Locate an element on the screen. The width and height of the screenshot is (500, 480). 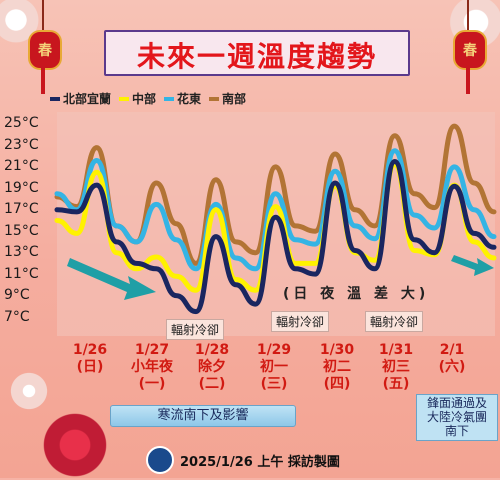
x-label-date: 1/30 is located at coordinates (337, 350).